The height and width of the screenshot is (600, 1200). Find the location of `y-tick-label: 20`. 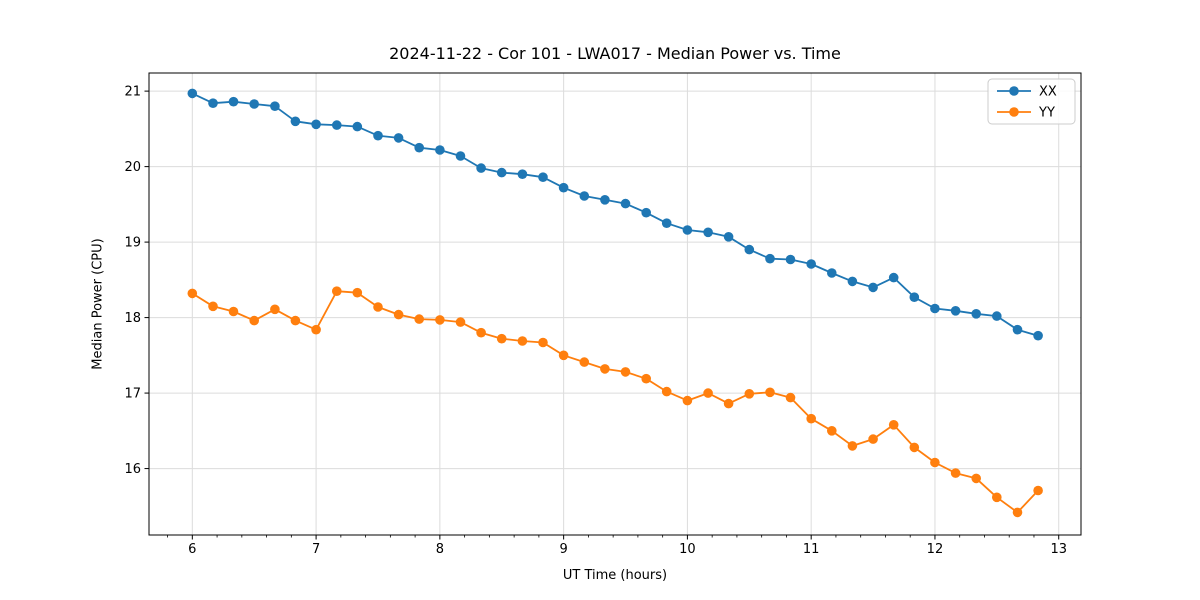

y-tick-label: 20 is located at coordinates (132, 167).